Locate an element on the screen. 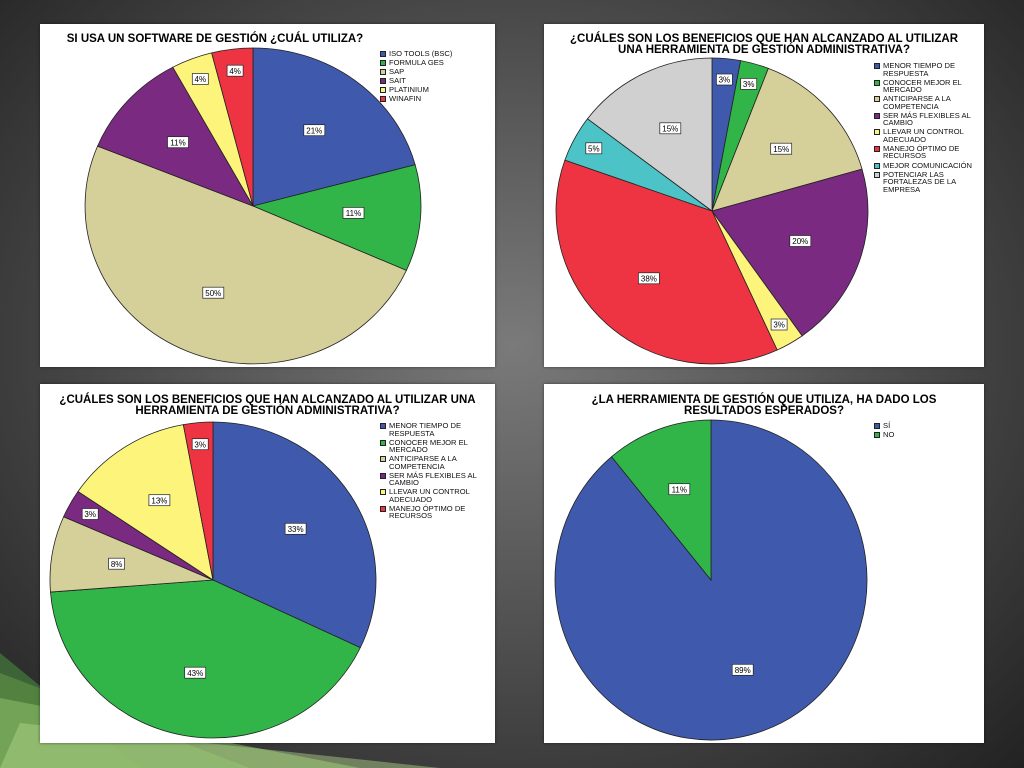 Image resolution: width=1024 pixels, height=768 pixels. data-label-llevar-un-control-adecuado: 13% is located at coordinates (159, 500).